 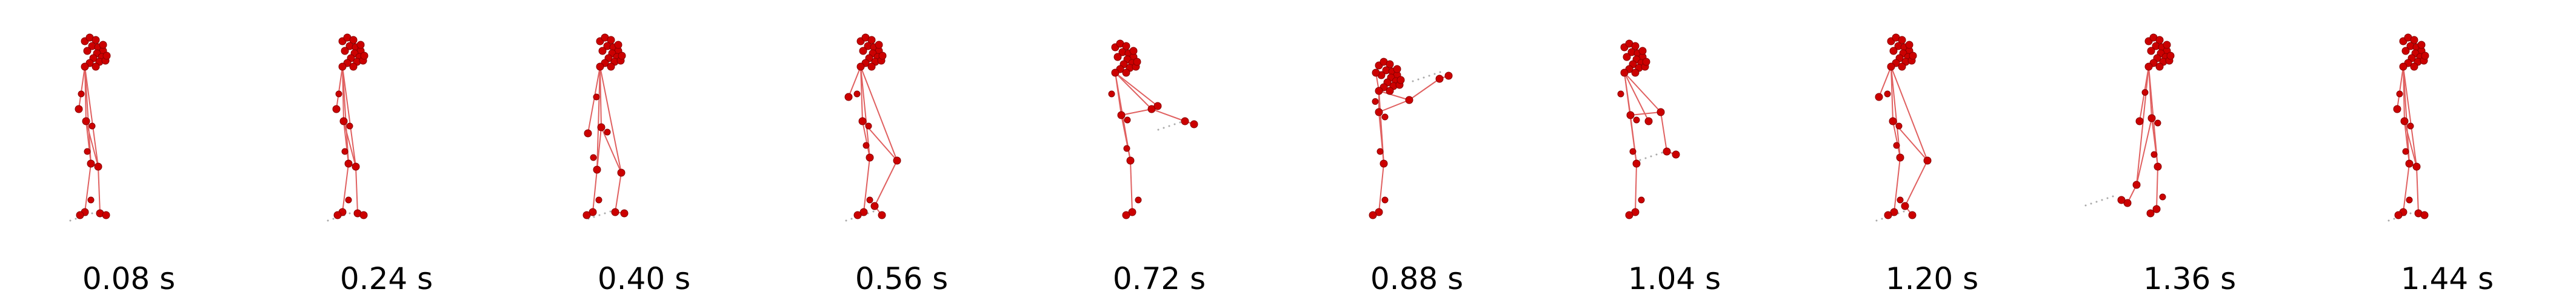 What do you see at coordinates (1932, 151) in the screenshot?
I see `pose-frame: 1.20 s` at bounding box center [1932, 151].